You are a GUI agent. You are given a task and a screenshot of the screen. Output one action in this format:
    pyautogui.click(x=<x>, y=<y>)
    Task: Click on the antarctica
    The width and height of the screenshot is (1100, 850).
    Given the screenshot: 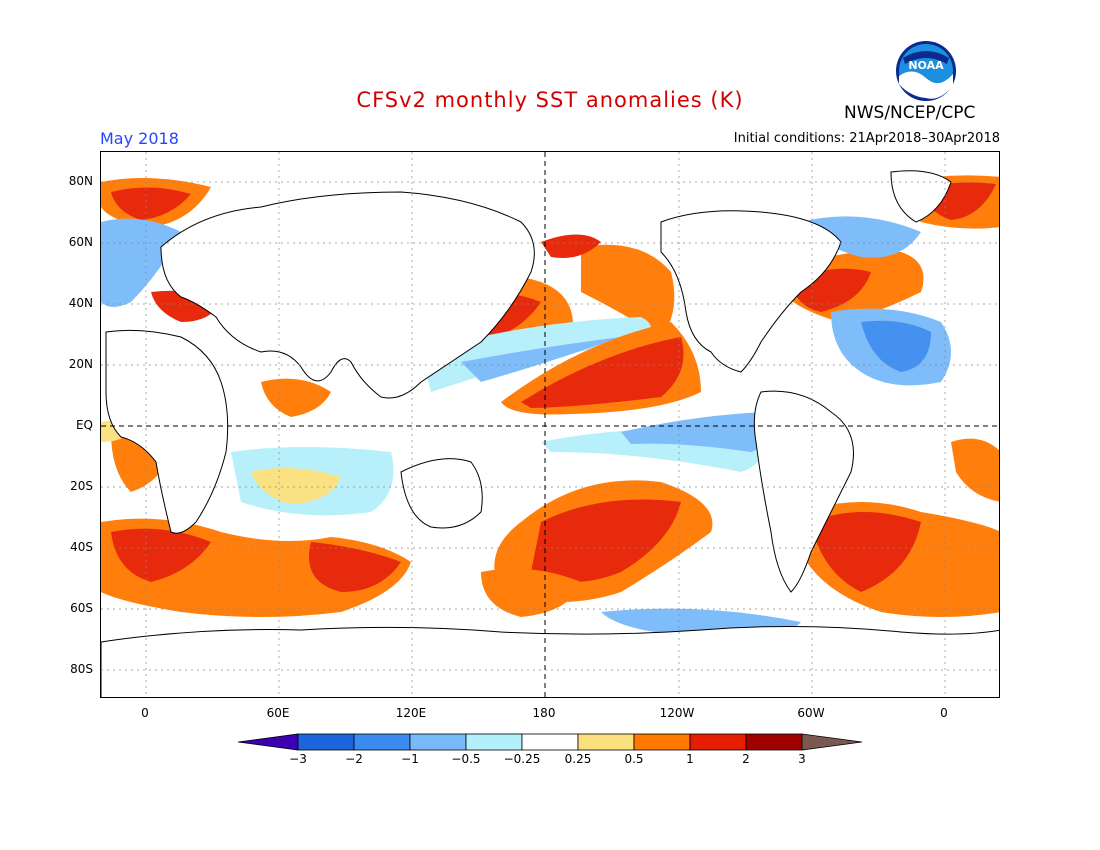 What is the action you would take?
    pyautogui.click(x=550, y=661)
    